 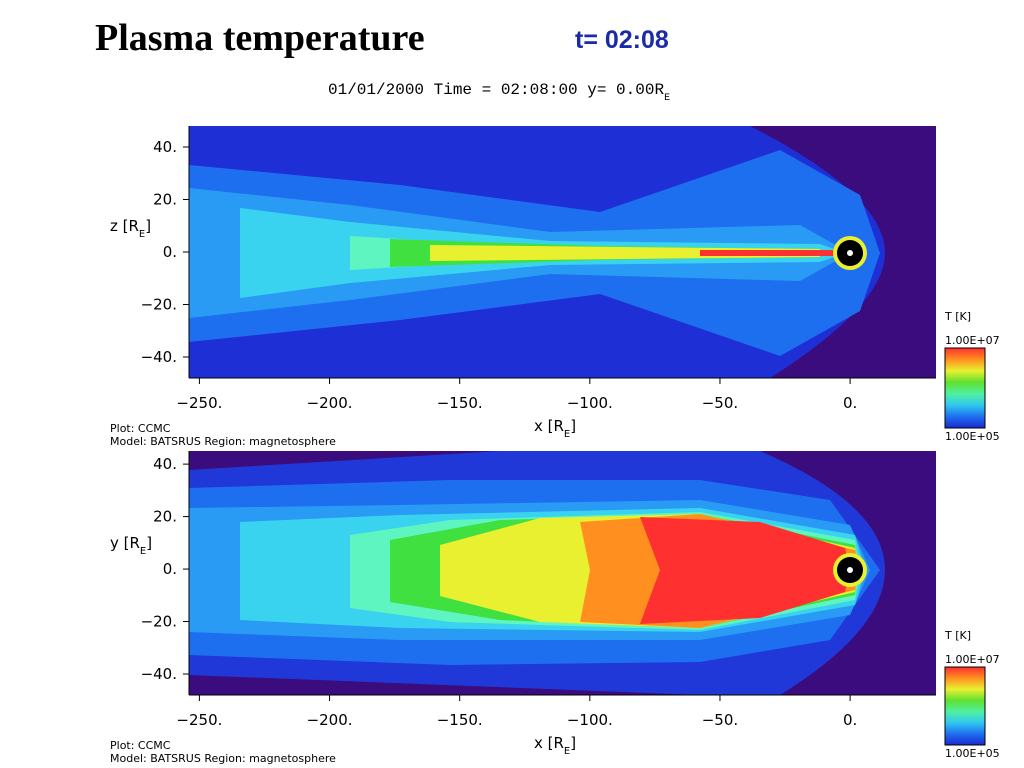 I want to click on subtitle: t= 02:08, so click(x=622, y=40).